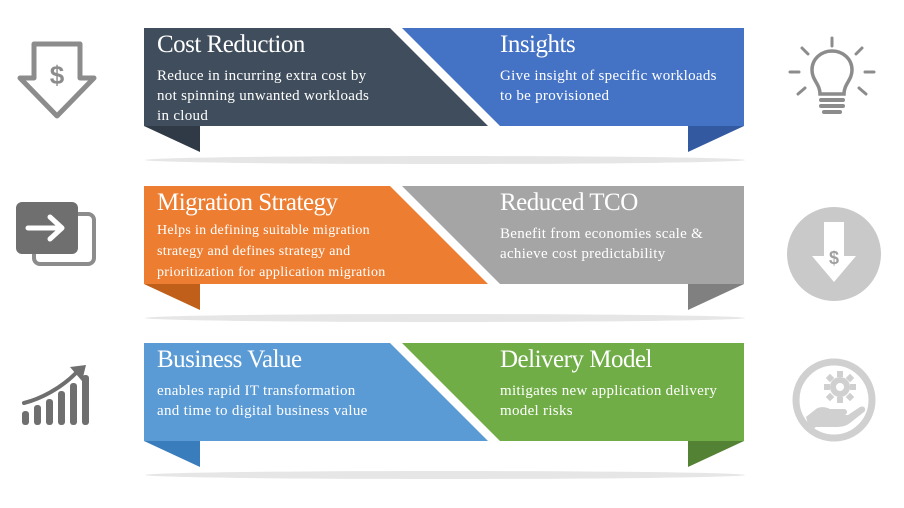  I want to click on migration-strategy-banner, so click(316, 235).